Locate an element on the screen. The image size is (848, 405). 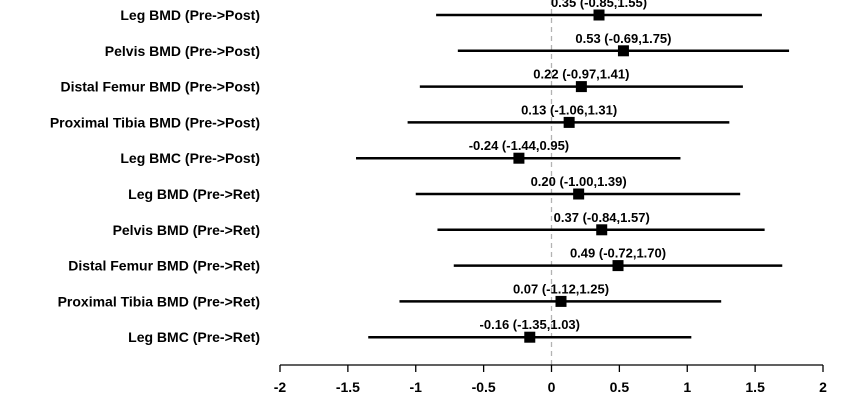
row-label: Distal Femur BMD (Pre->Post) is located at coordinates (160, 87).